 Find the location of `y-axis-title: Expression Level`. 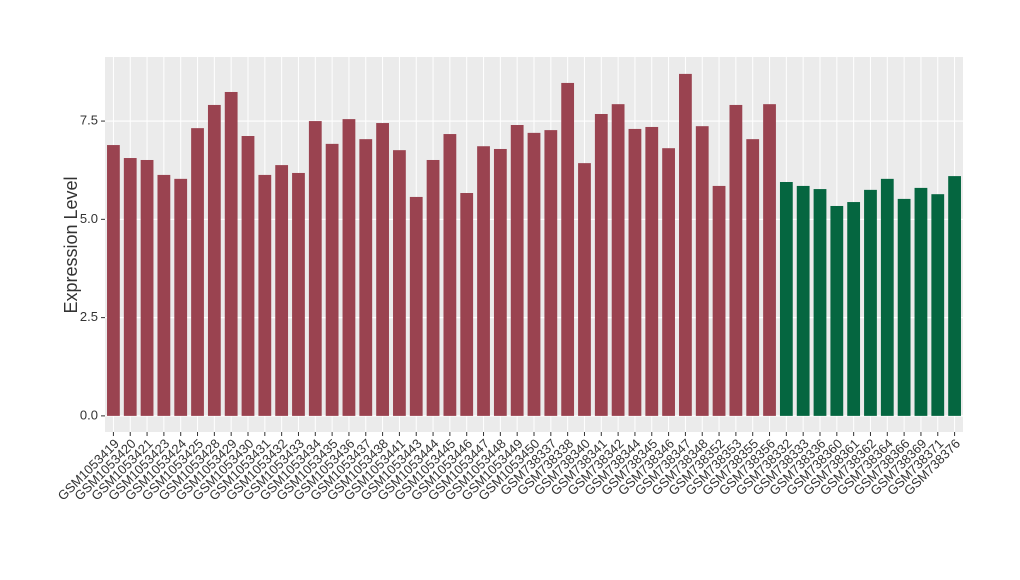

y-axis-title: Expression Level is located at coordinates (71, 244).